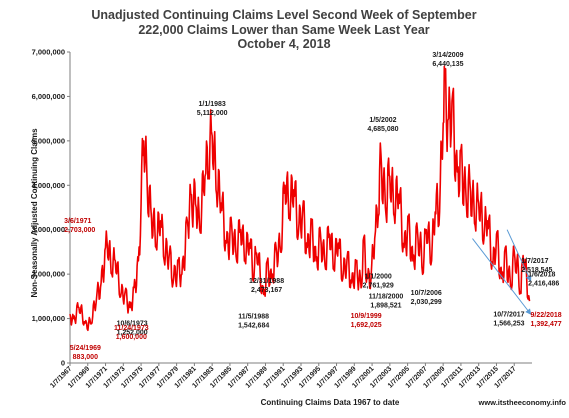 This screenshot has width=569, height=418. Describe the element at coordinates (508, 323) in the screenshot. I see `annotation-value: 1,566,253` at that location.